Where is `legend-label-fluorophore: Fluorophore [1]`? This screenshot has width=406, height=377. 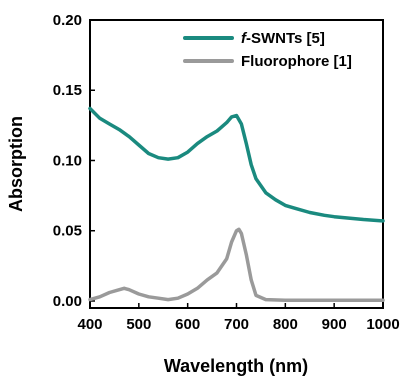
legend-label-fluorophore: Fluorophore [1] is located at coordinates (296, 61).